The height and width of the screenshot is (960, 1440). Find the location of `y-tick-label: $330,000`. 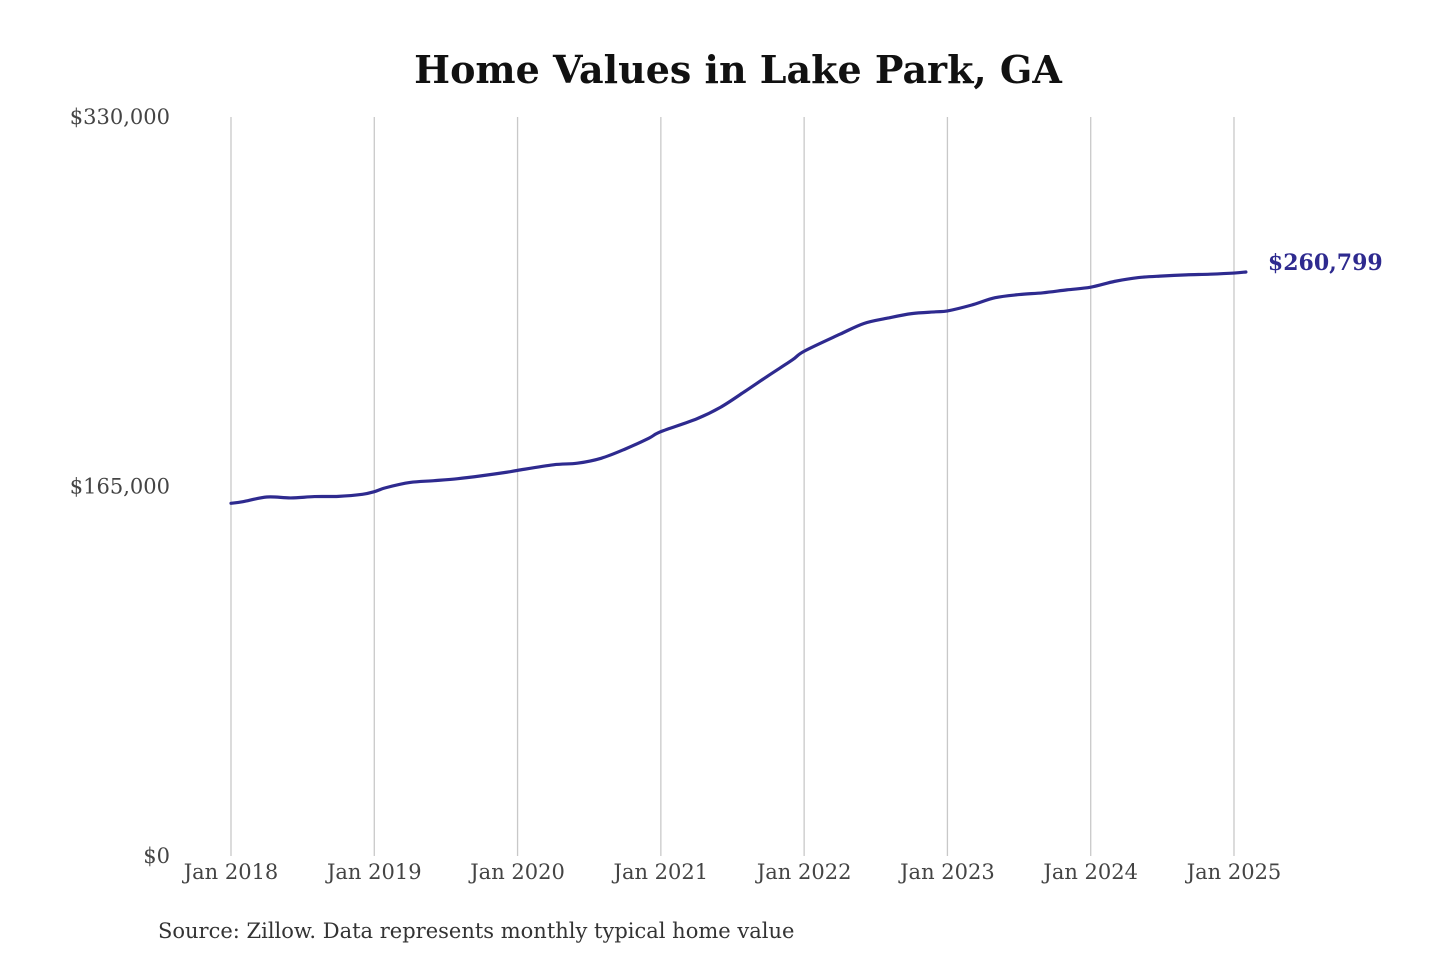

y-tick-label: $330,000 is located at coordinates (120, 117).